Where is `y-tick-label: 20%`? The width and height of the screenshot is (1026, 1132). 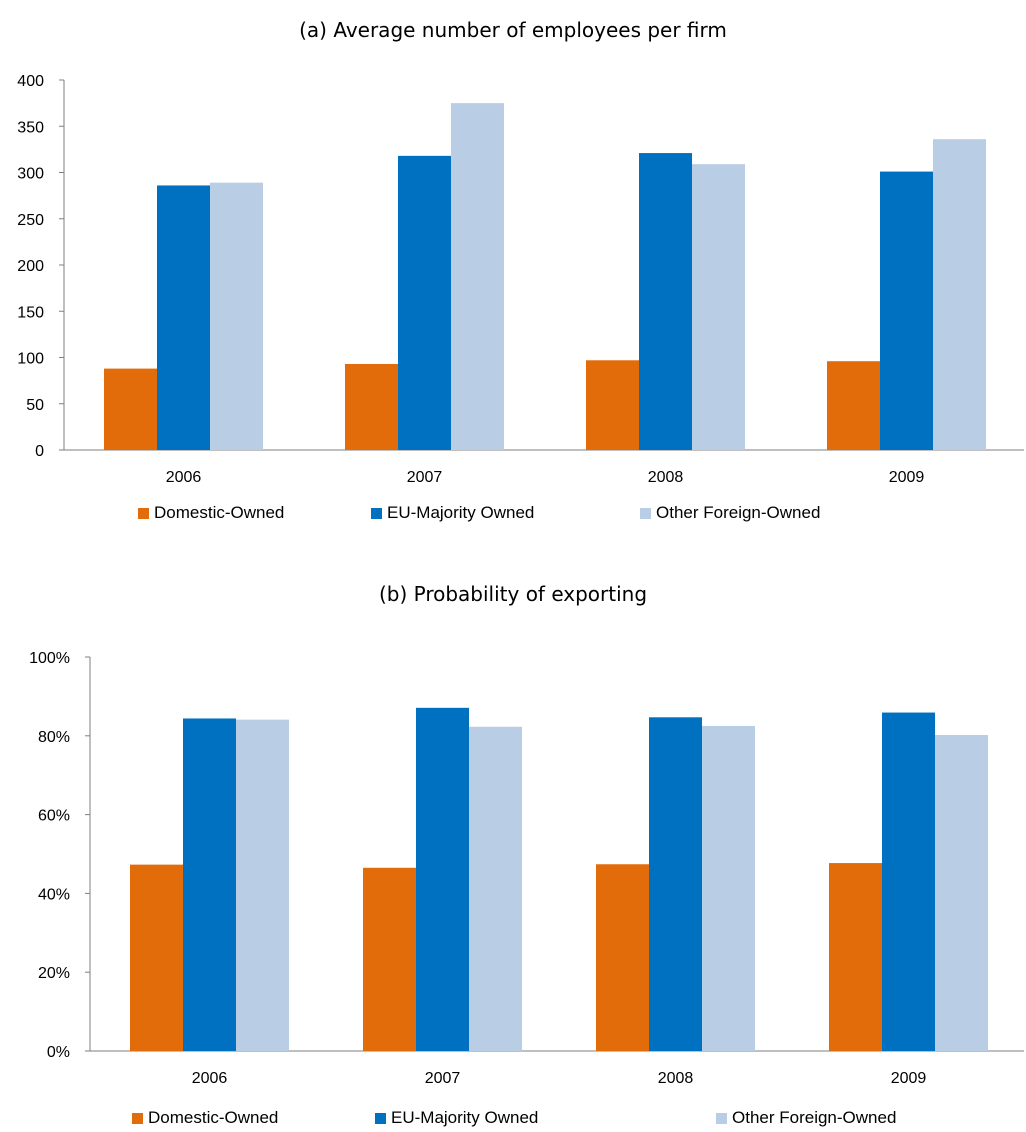 y-tick-label: 20% is located at coordinates (54, 973).